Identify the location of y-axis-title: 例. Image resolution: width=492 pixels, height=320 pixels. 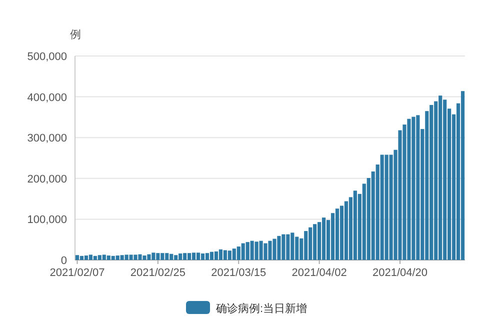
(75, 35).